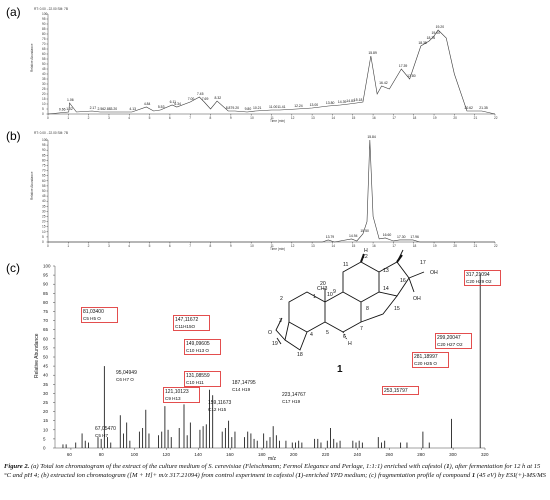 This screenshot has height=500, width=550. Describe the element at coordinates (294, 395) in the screenshot. I see `annotation-mz: 223,14767` at that location.